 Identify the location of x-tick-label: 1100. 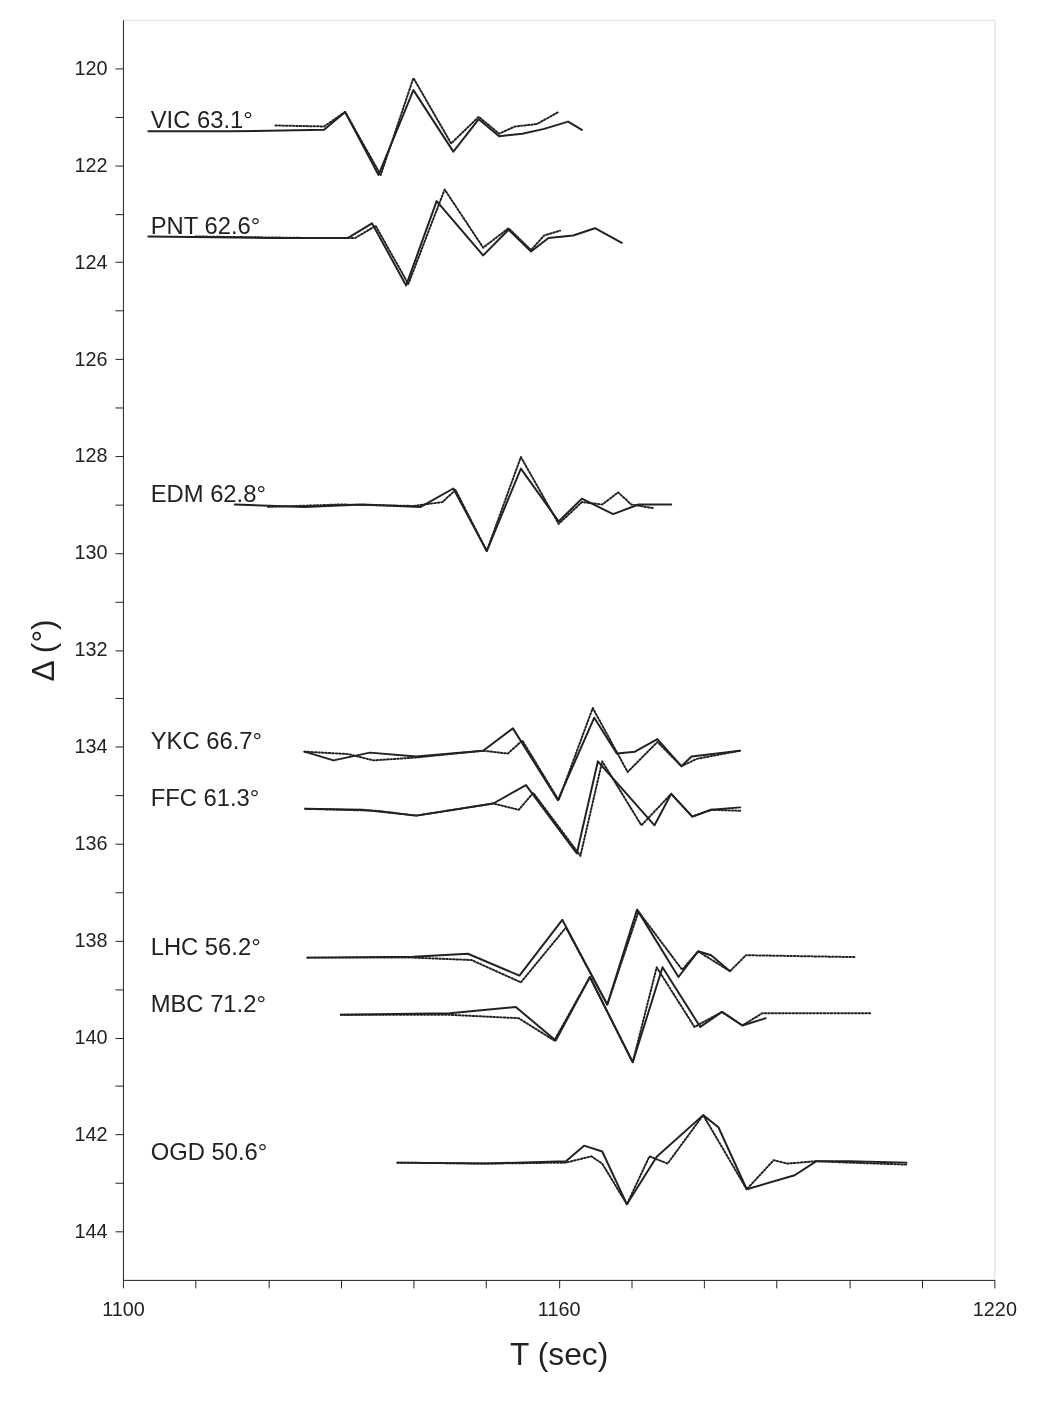
(123, 1309).